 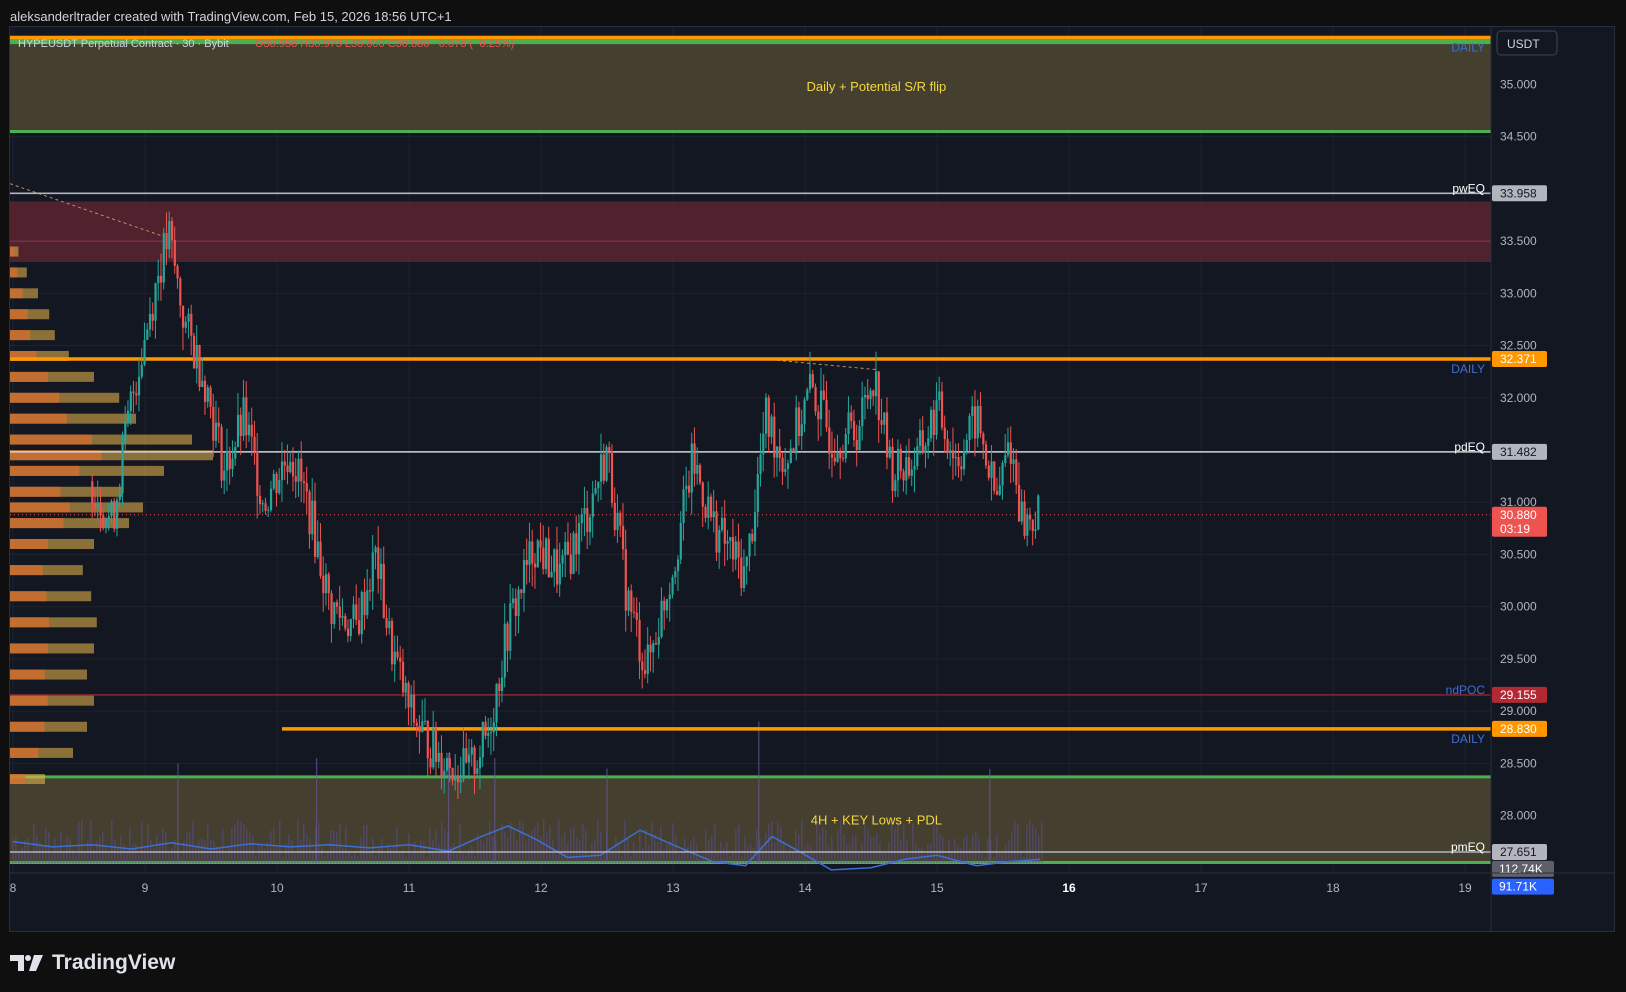 I want to click on price-tick: 28.000, so click(x=1518, y=816).